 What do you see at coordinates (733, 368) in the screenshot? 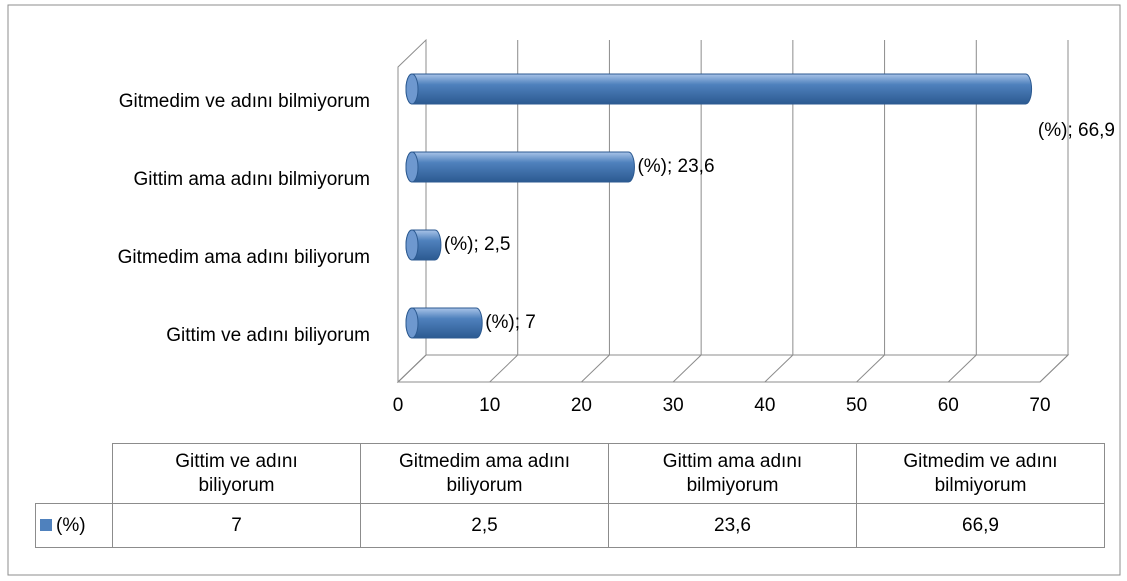
I see `floor` at bounding box center [733, 368].